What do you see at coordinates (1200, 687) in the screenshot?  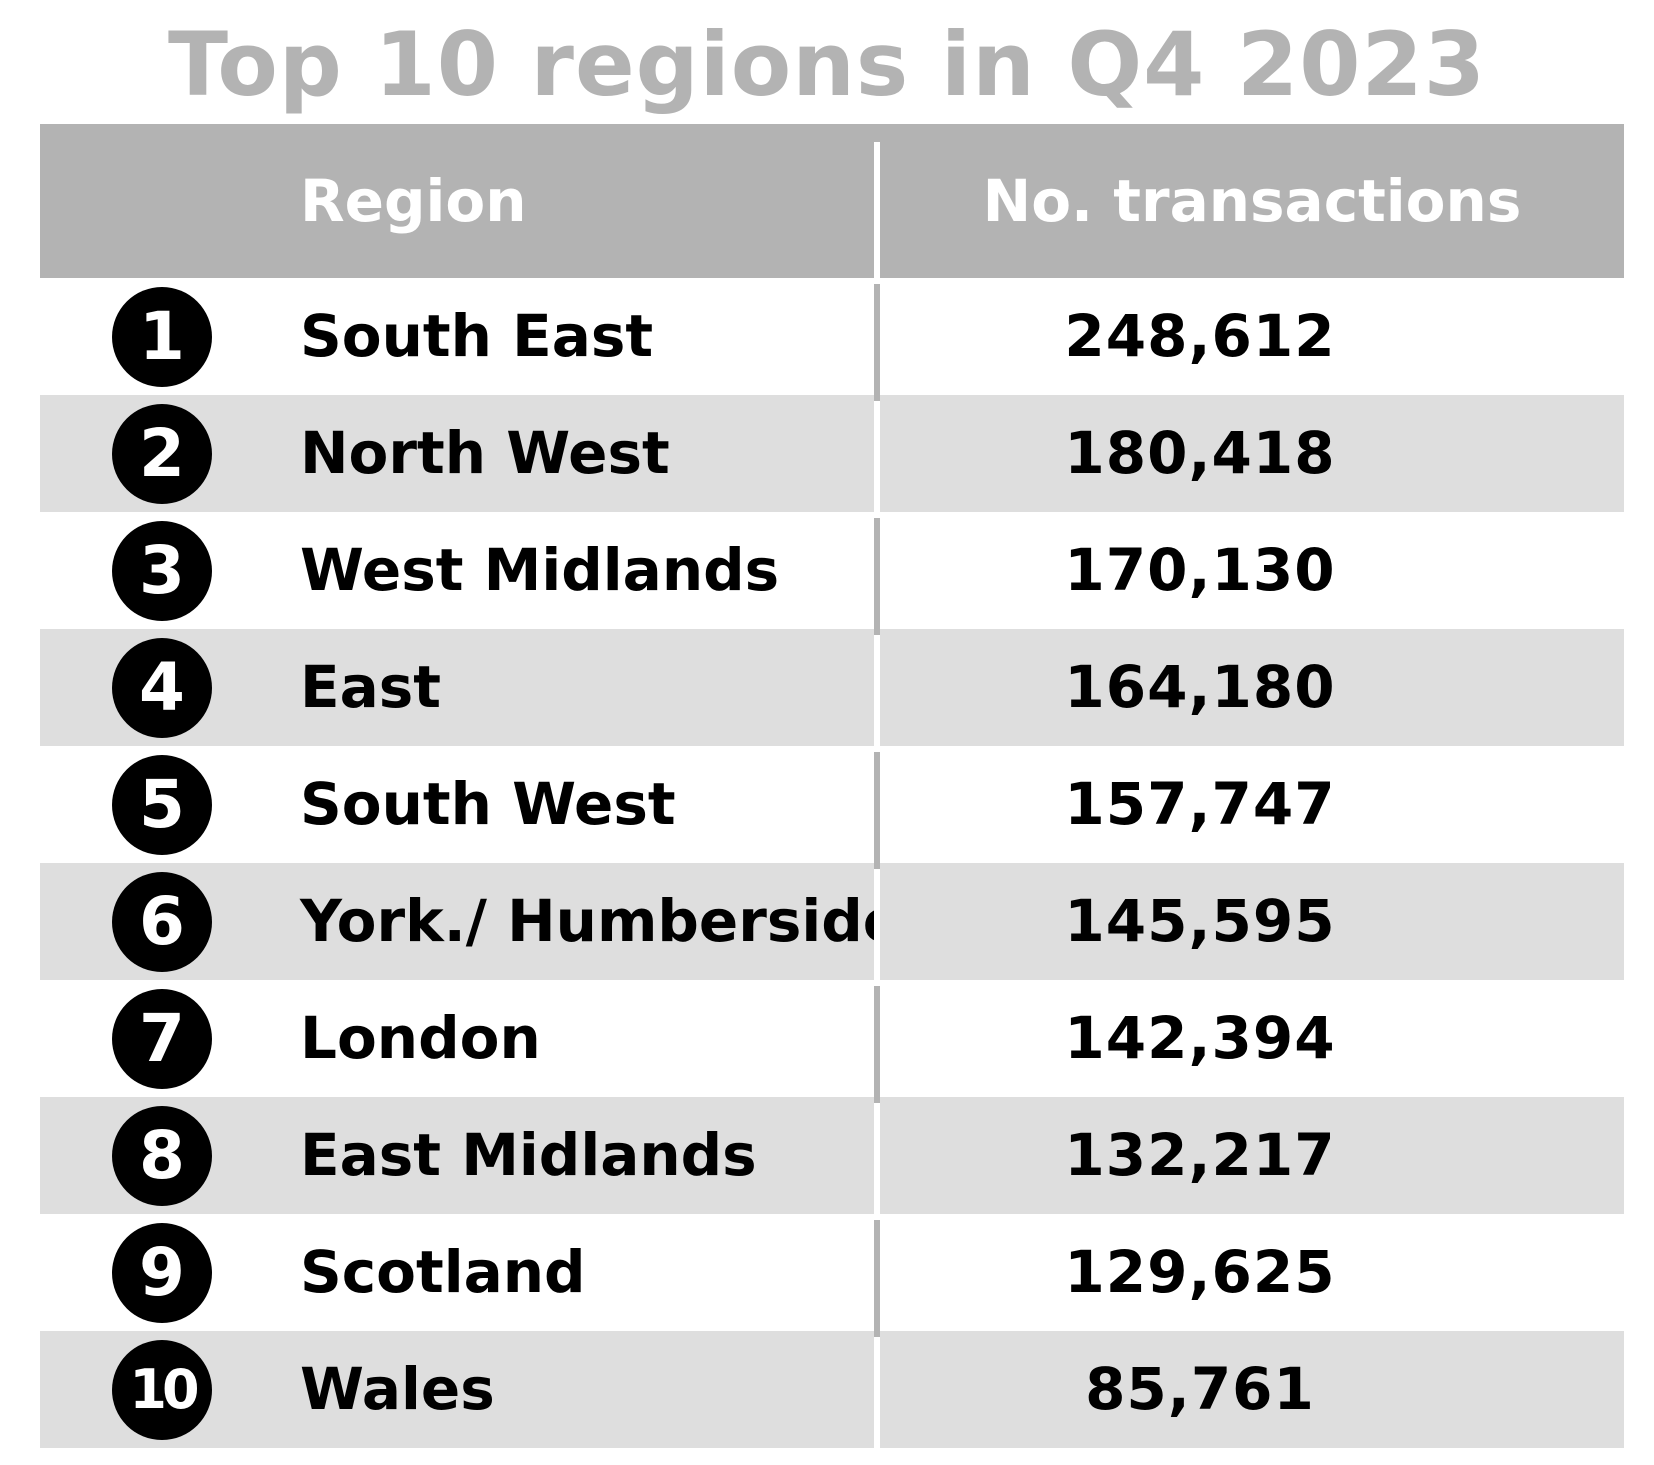 I see `transactions-value: 164,180` at bounding box center [1200, 687].